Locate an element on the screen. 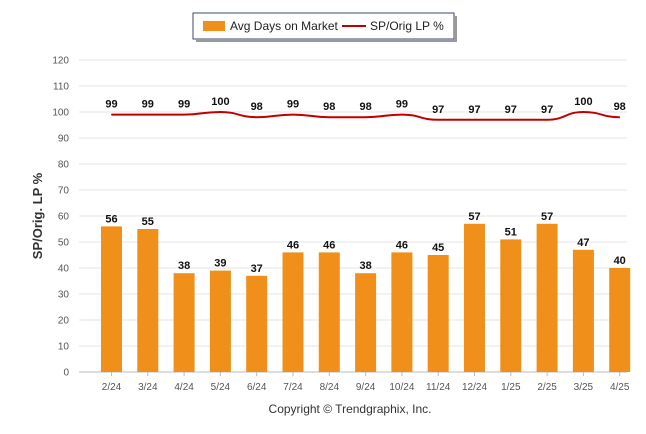 The image size is (646, 434). y-axis-label: SP/Orig. LP % is located at coordinates (37, 215).